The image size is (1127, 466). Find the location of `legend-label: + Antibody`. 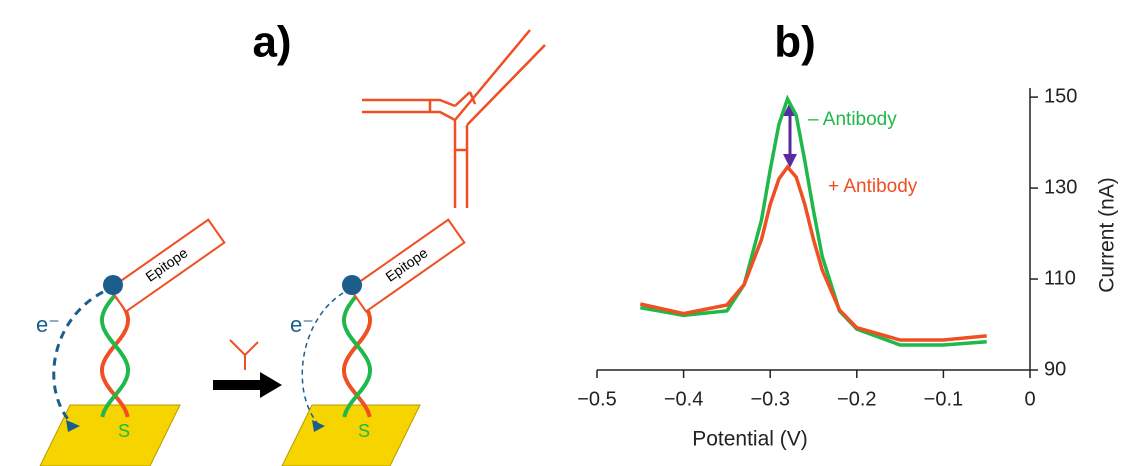

legend-label: + Antibody is located at coordinates (873, 186).